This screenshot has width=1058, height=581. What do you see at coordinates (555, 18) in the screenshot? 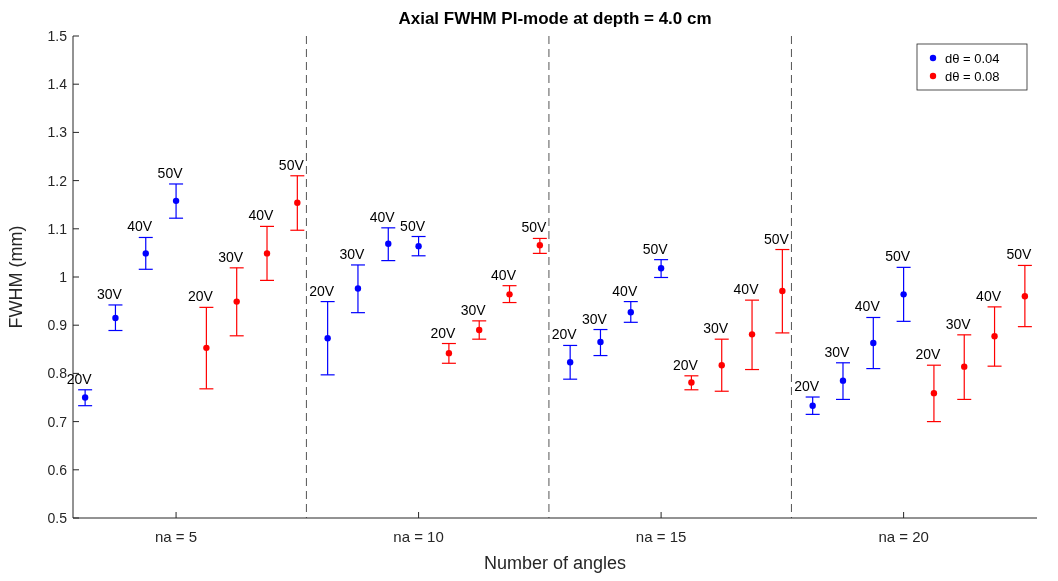
I see `chart-title: Axial FWHM PI-mode at depth = 4.0 cm` at bounding box center [555, 18].